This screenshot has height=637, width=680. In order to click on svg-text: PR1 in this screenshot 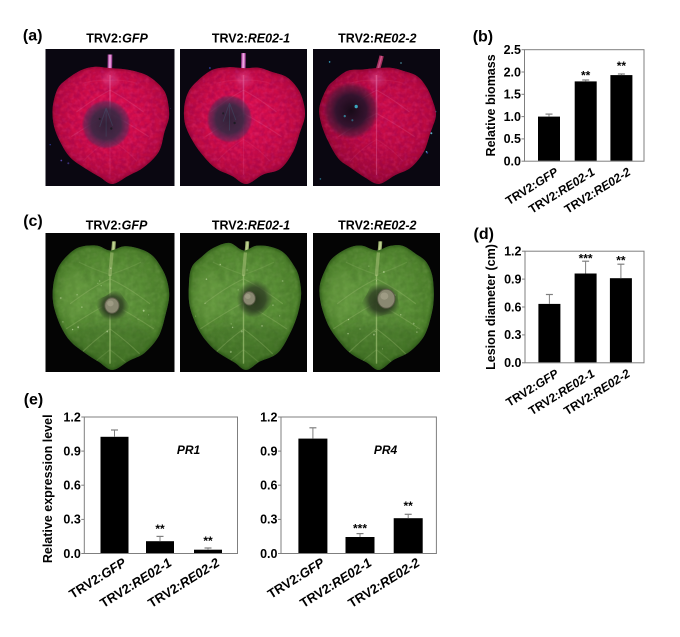, I will do `click(189, 450)`.